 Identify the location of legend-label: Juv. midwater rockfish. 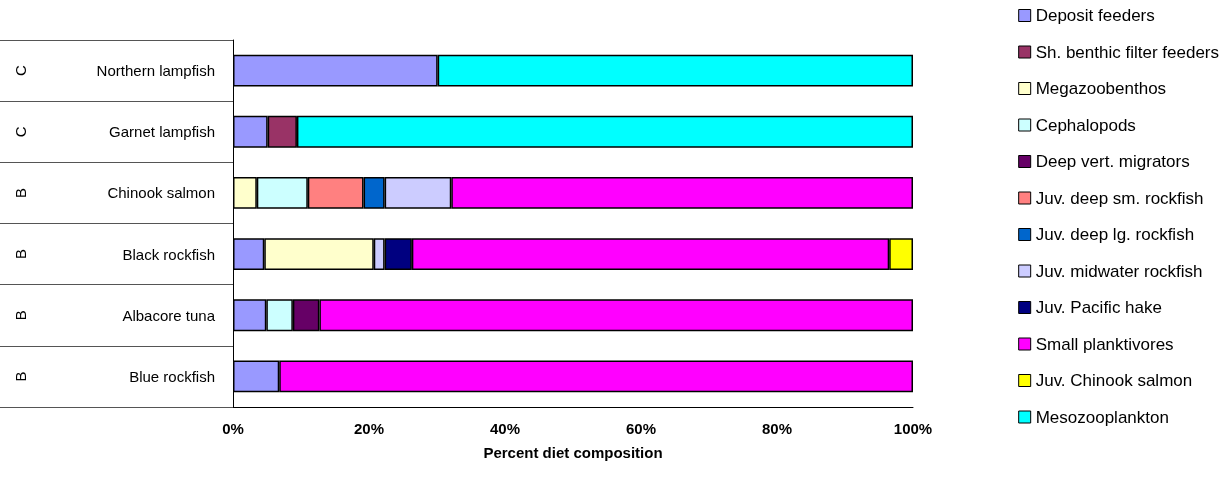
(1119, 271).